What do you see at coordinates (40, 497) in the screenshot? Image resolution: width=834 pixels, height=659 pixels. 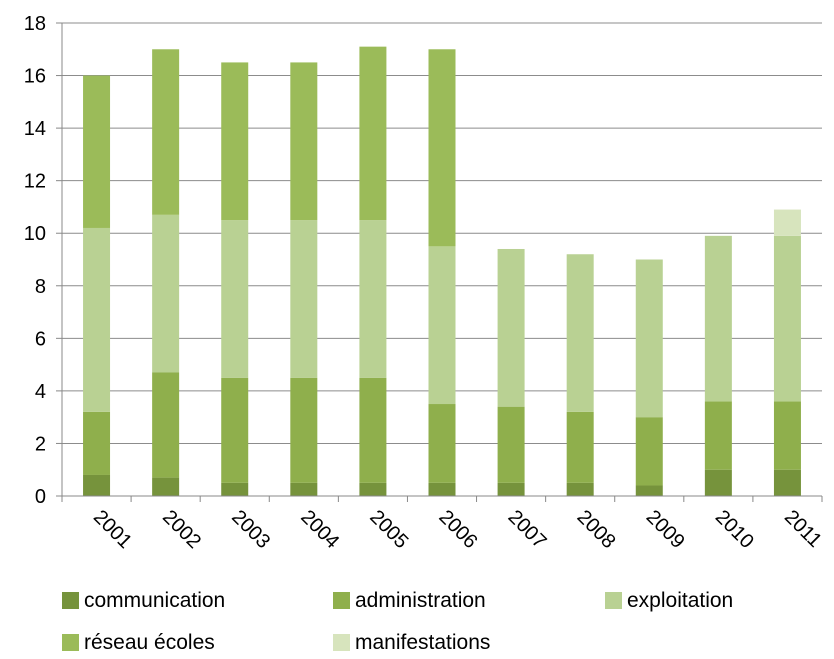 I see `y-tick-label: 0` at bounding box center [40, 497].